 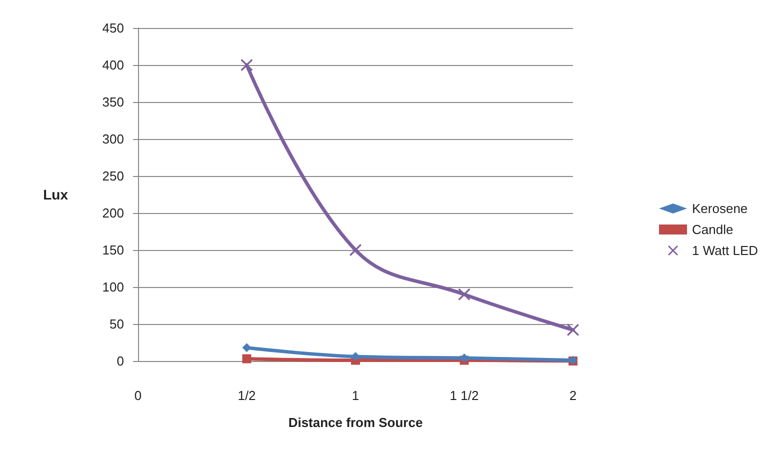 What do you see at coordinates (113, 250) in the screenshot?
I see `y-tick-label: 150` at bounding box center [113, 250].